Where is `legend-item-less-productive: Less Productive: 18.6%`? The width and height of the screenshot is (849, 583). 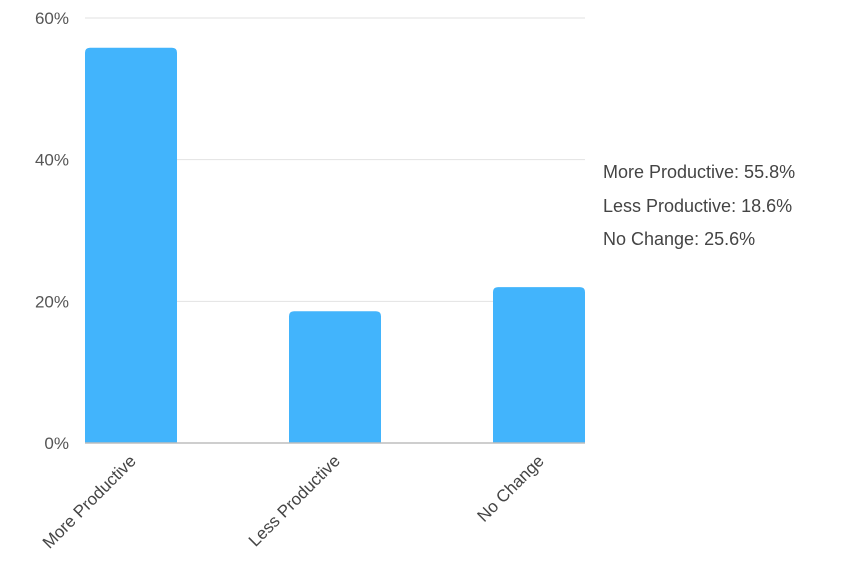
legend-item-less-productive: Less Productive: 18.6% is located at coordinates (698, 205).